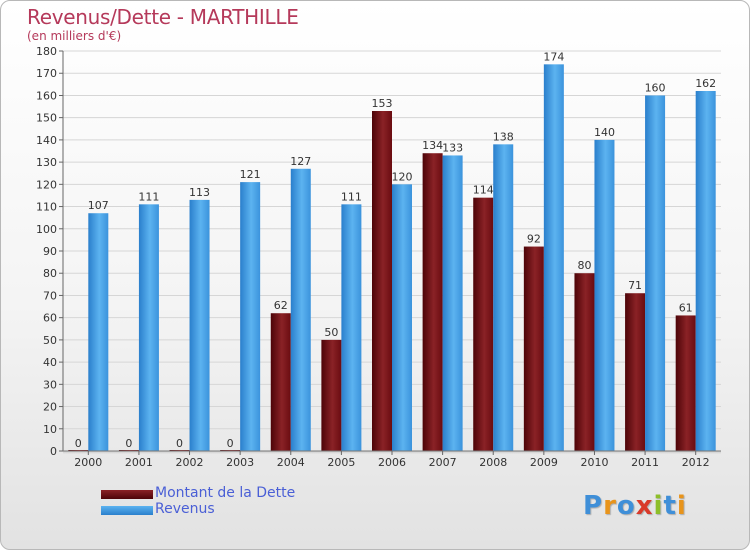  I want to click on x-tick-label: 2000, so click(88, 462).